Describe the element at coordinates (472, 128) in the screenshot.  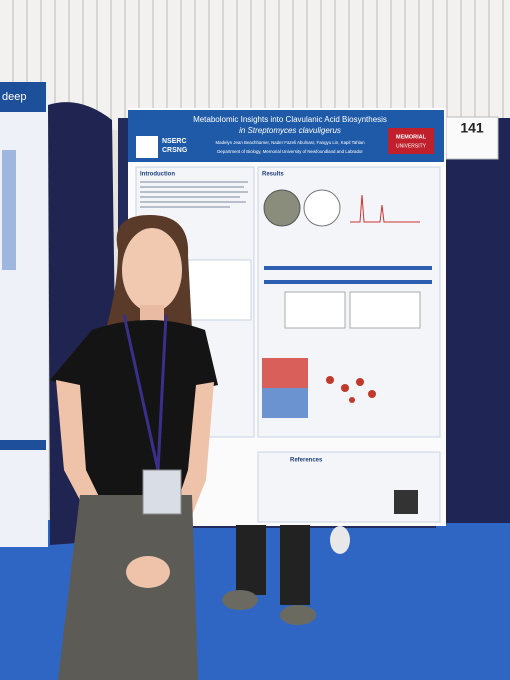
I see `board-number: 141` at that location.